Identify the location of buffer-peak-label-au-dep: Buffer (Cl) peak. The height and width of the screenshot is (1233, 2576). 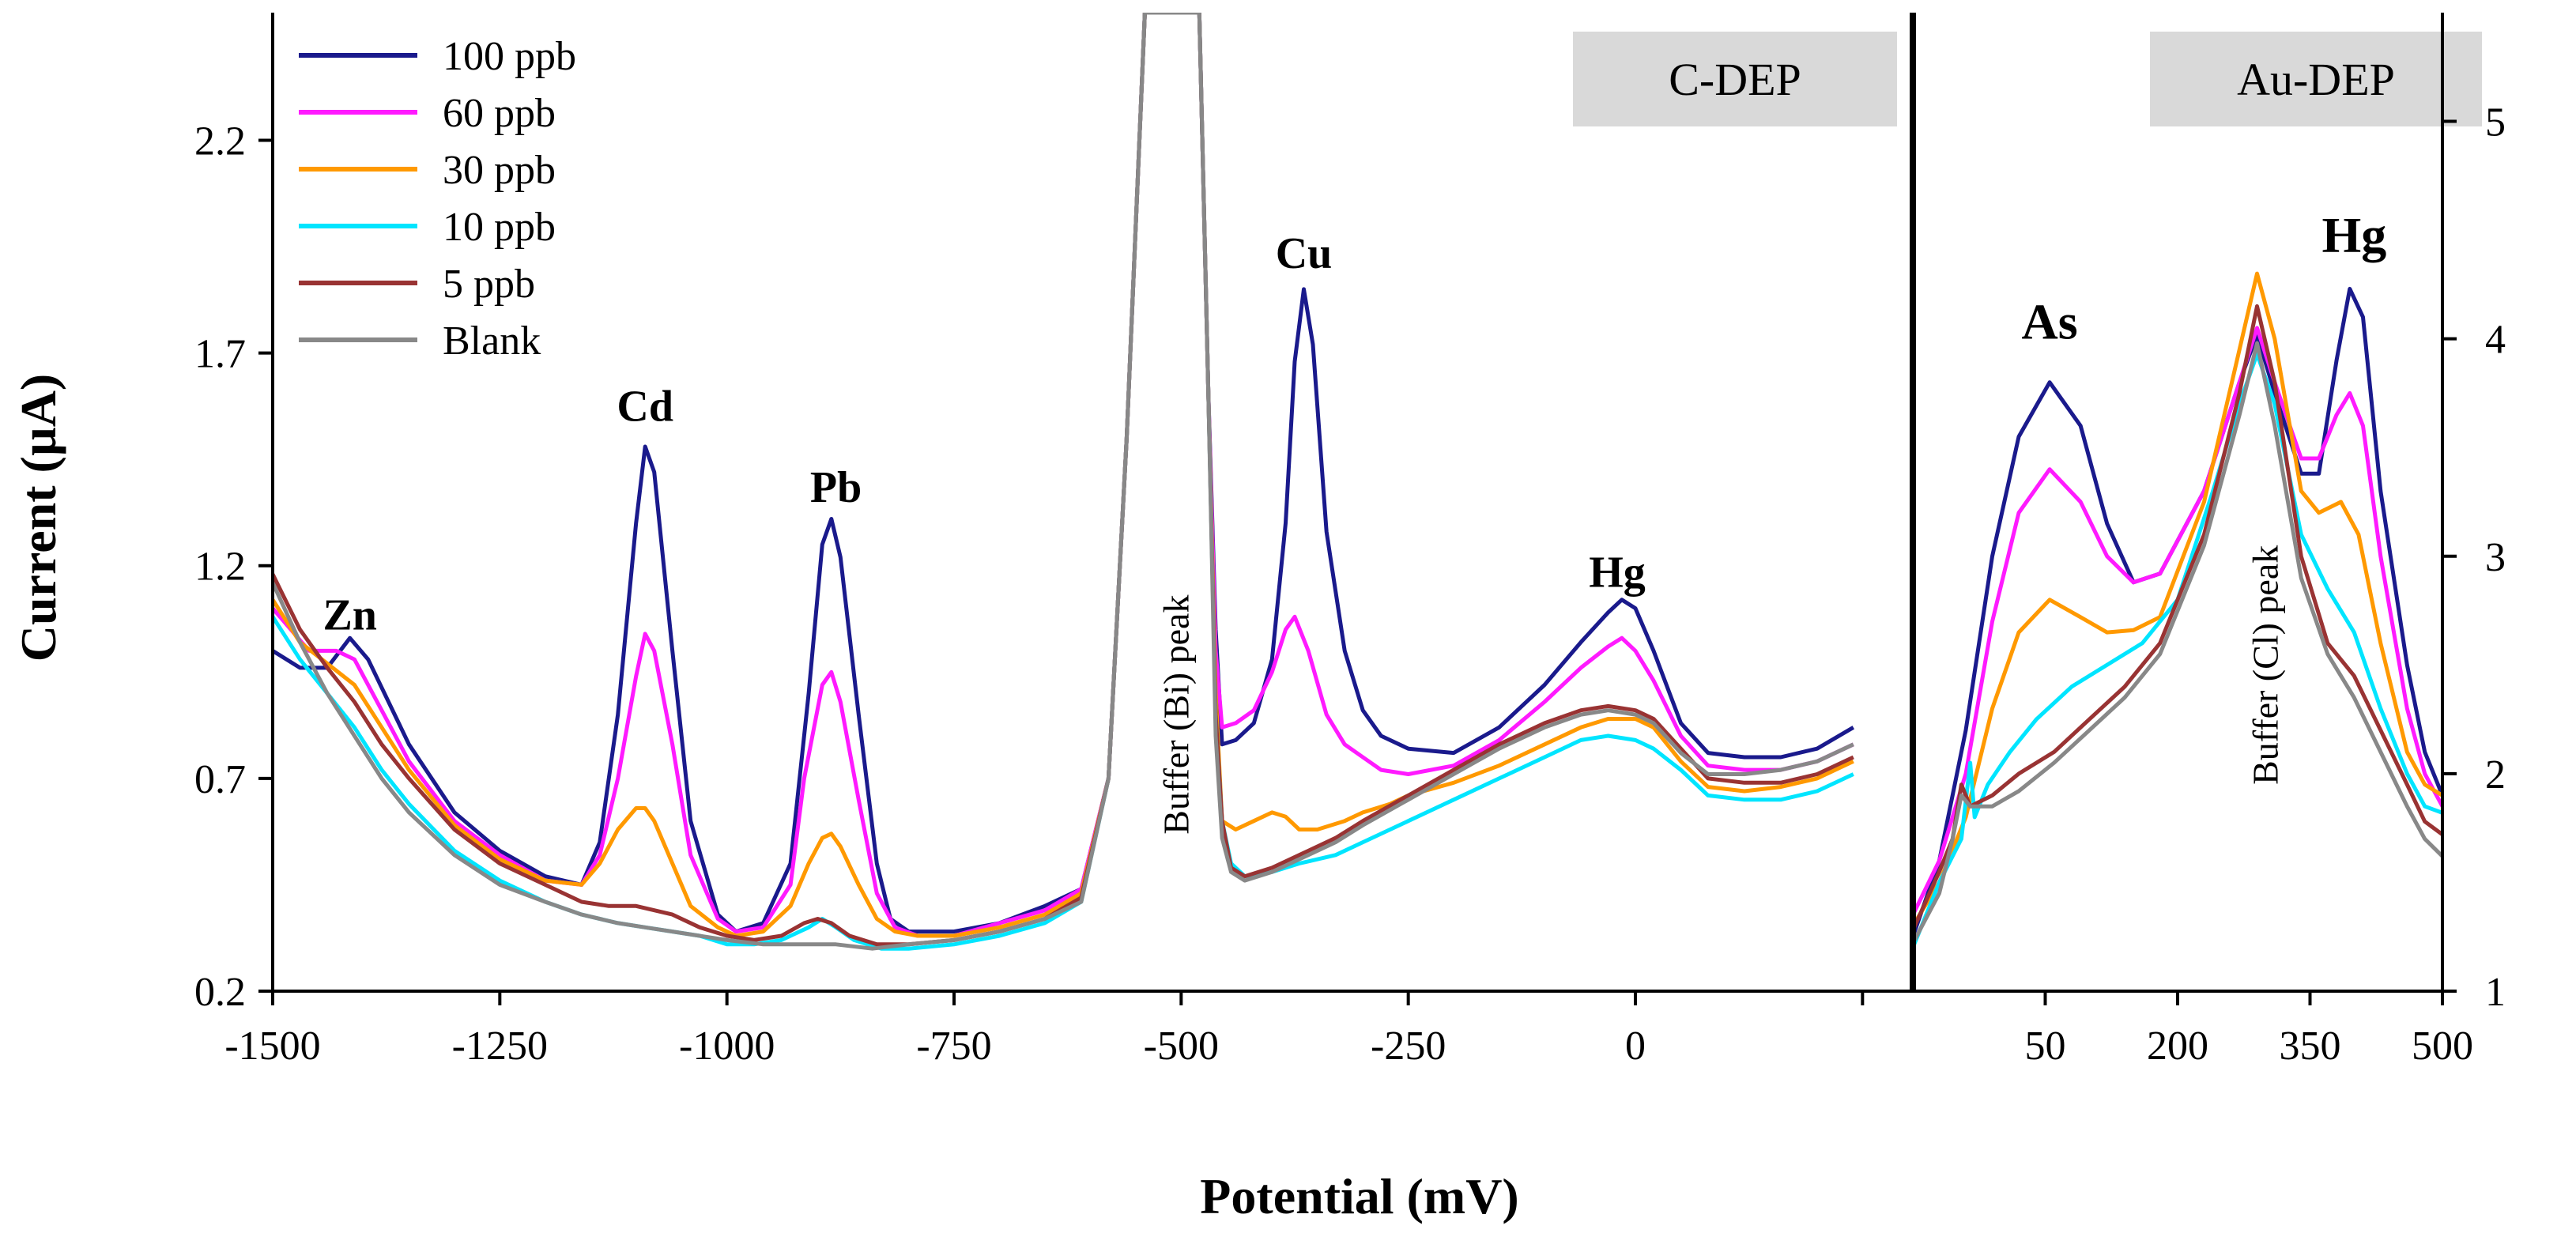
(2266, 665).